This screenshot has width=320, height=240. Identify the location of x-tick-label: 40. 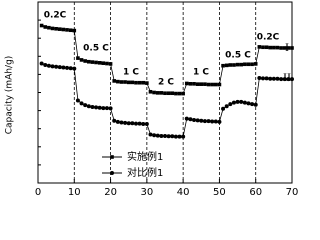
(183, 192).